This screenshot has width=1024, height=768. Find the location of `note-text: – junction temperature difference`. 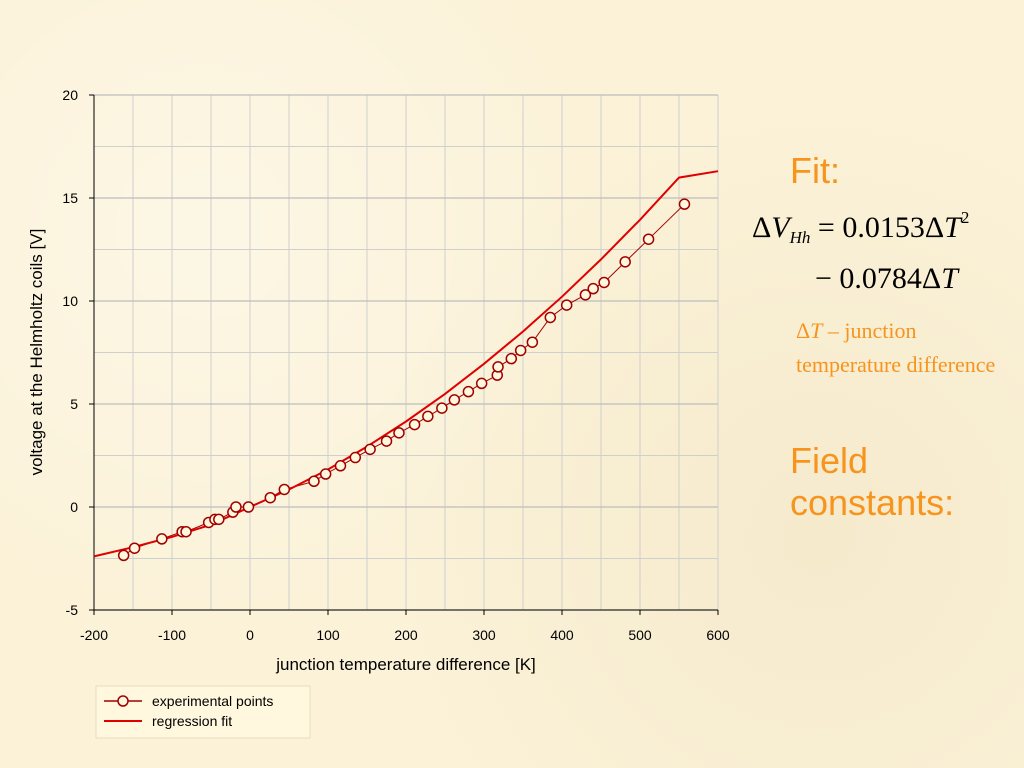

note-text: – junction temperature difference is located at coordinates (896, 347).